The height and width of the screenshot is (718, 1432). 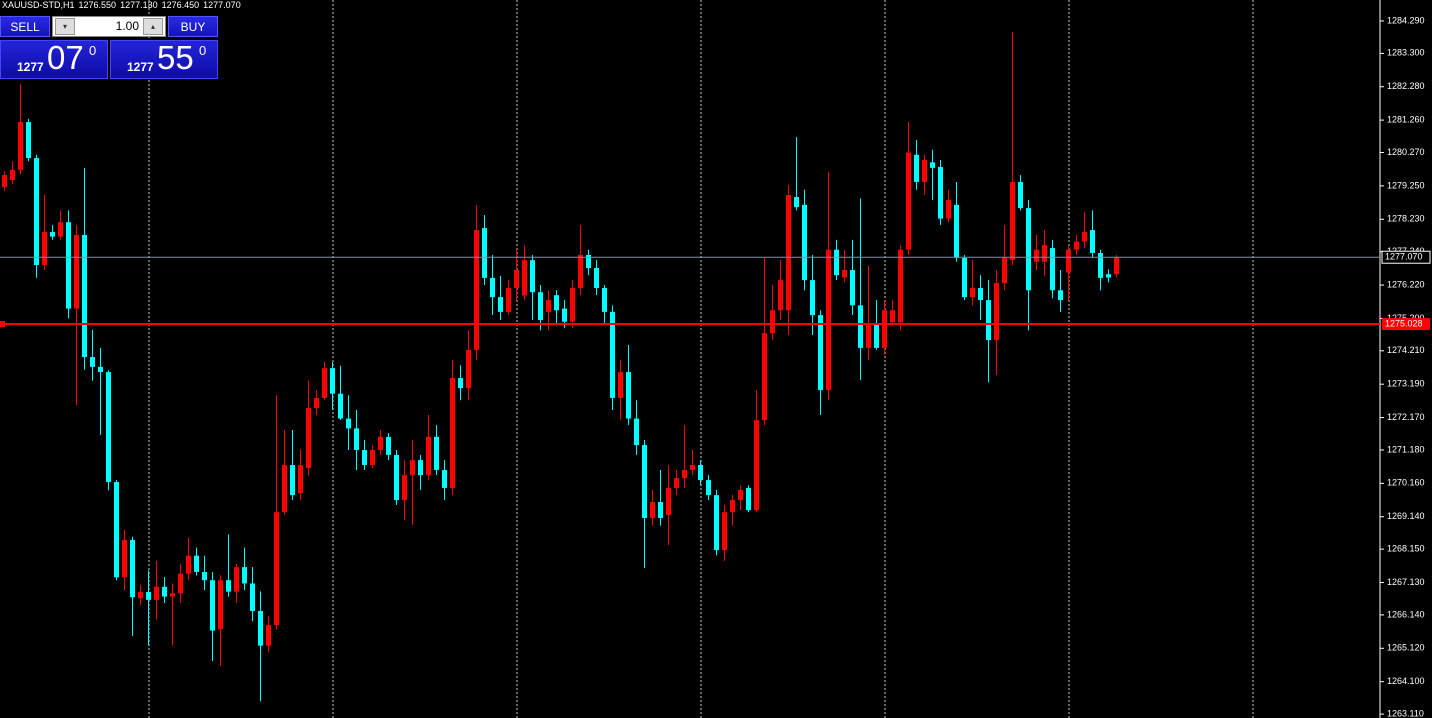 I want to click on level-label: 1275.028, so click(x=1404, y=323).